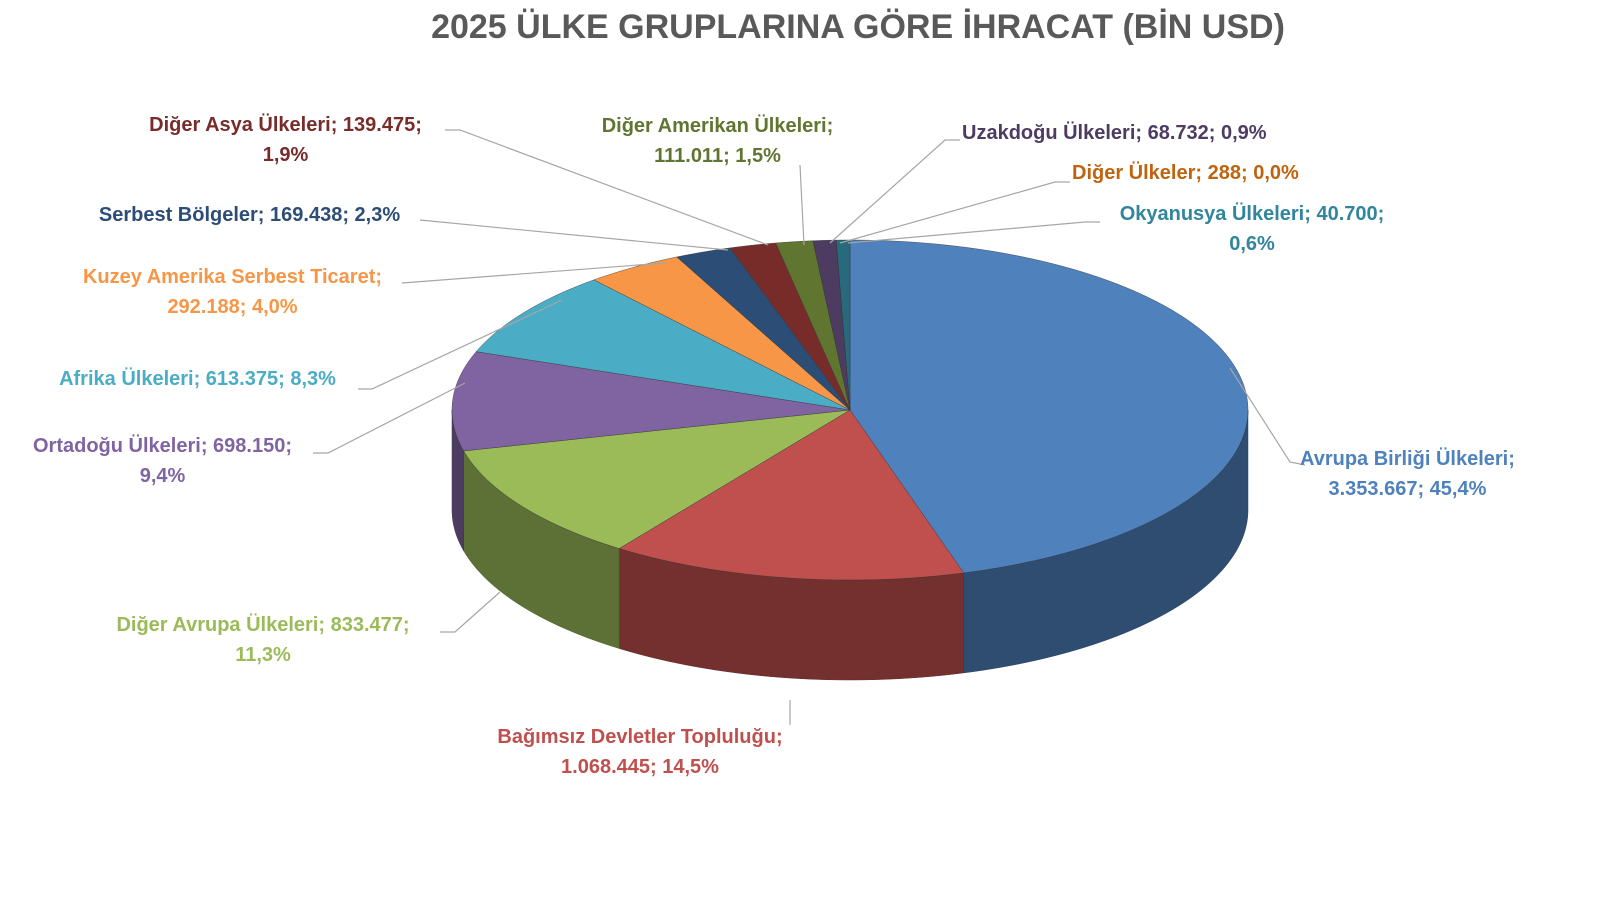  What do you see at coordinates (263, 640) in the screenshot?
I see `label-diger-avrupa: Diğer Avrupa Ülkeleri; 833.477; 11,3%` at bounding box center [263, 640].